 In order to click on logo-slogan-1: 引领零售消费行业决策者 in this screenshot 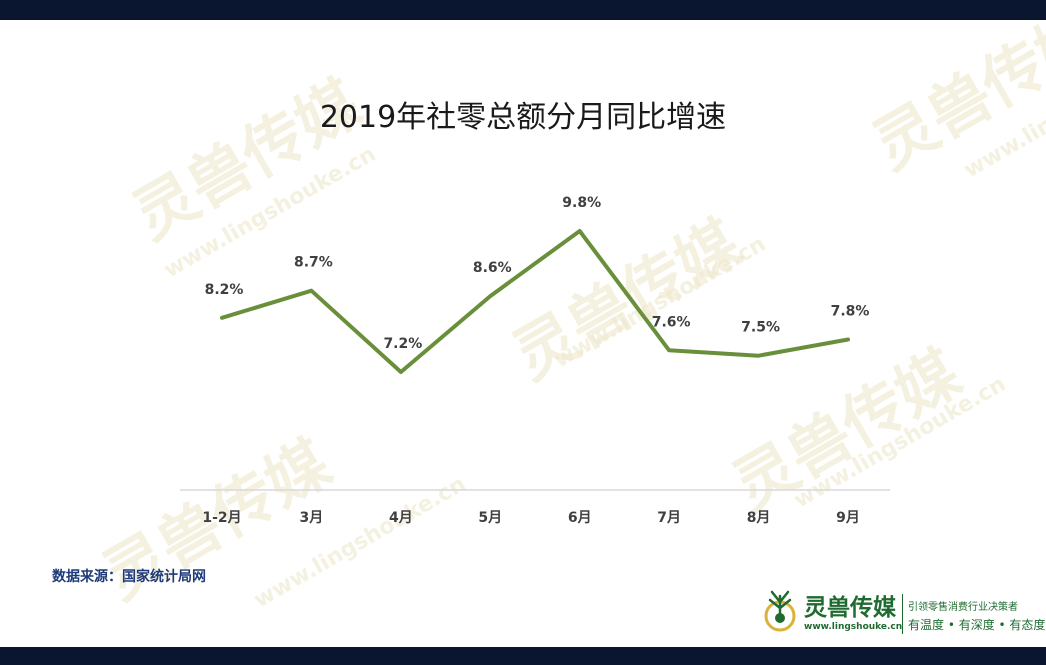, I will do `click(963, 607)`.